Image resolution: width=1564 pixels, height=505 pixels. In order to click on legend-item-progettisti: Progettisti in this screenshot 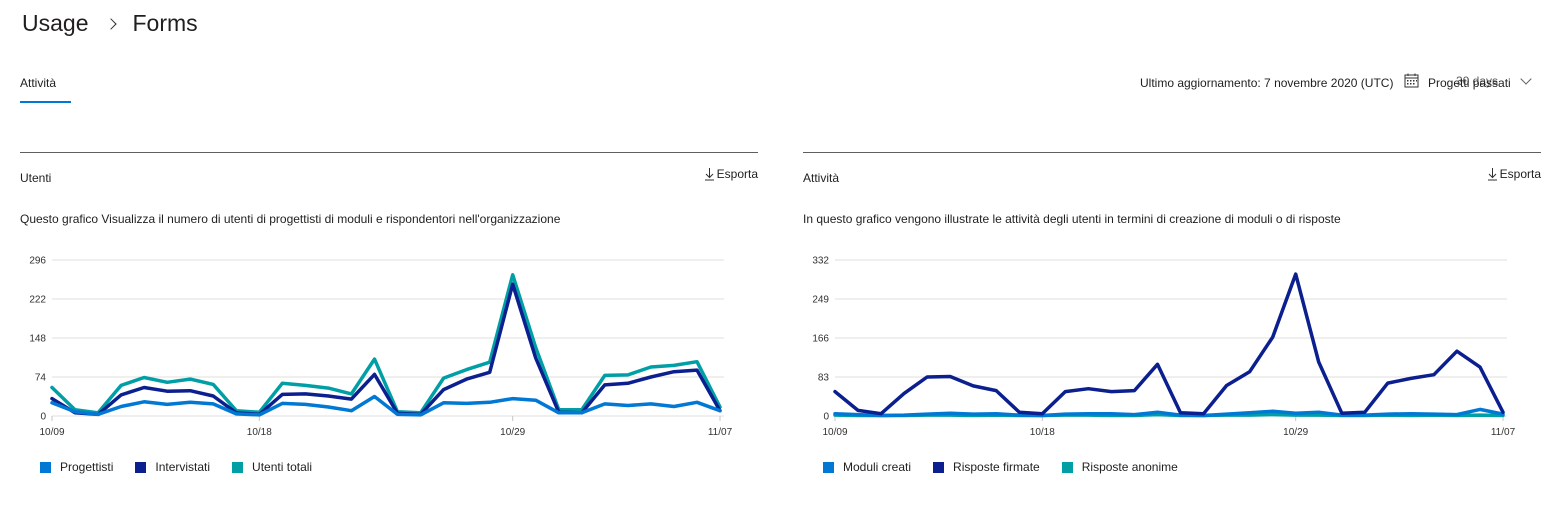, I will do `click(76, 467)`.